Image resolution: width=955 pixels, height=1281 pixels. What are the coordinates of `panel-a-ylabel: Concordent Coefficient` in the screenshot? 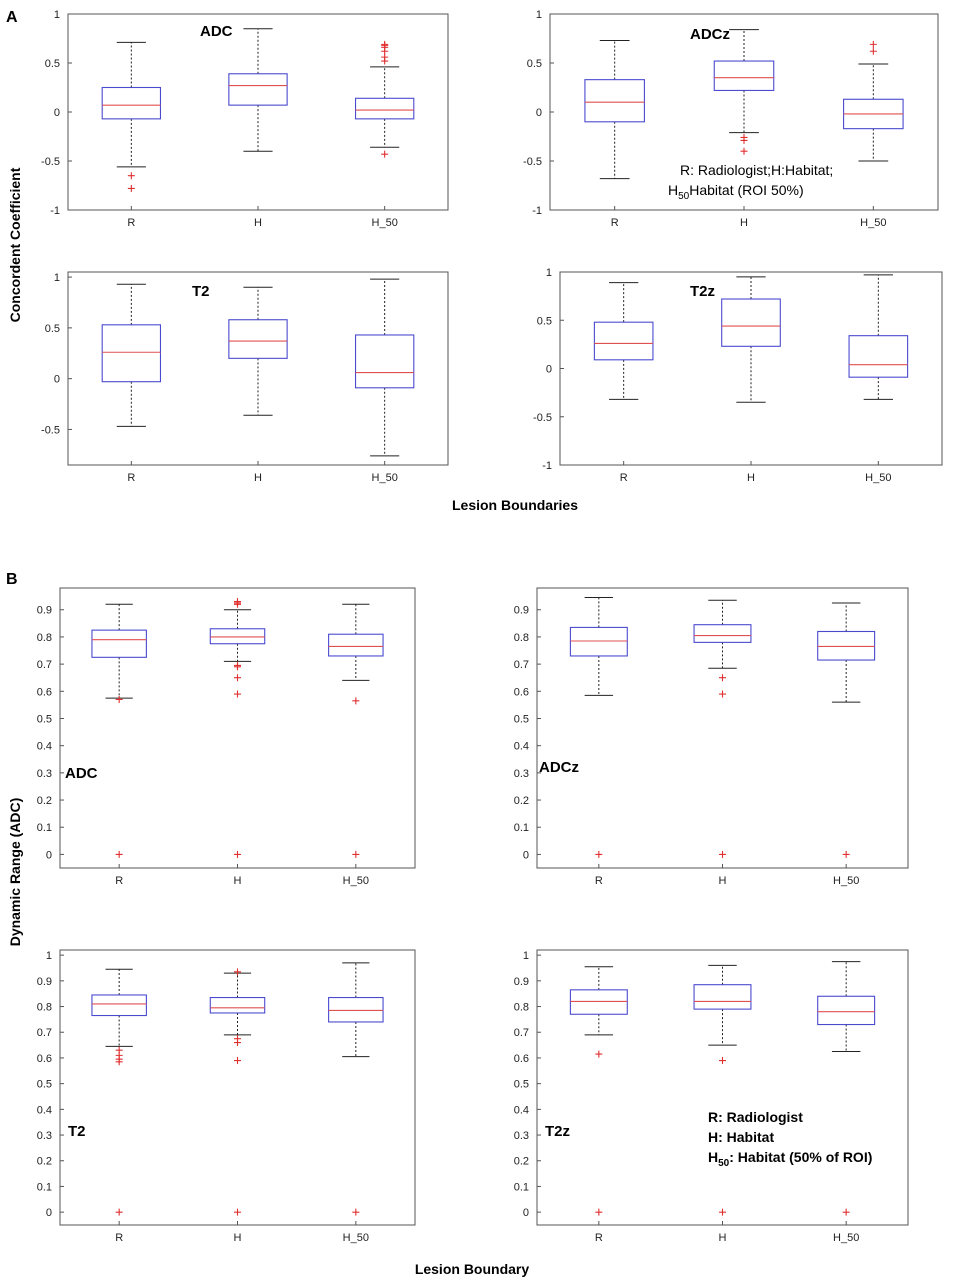 It's located at (15, 244).